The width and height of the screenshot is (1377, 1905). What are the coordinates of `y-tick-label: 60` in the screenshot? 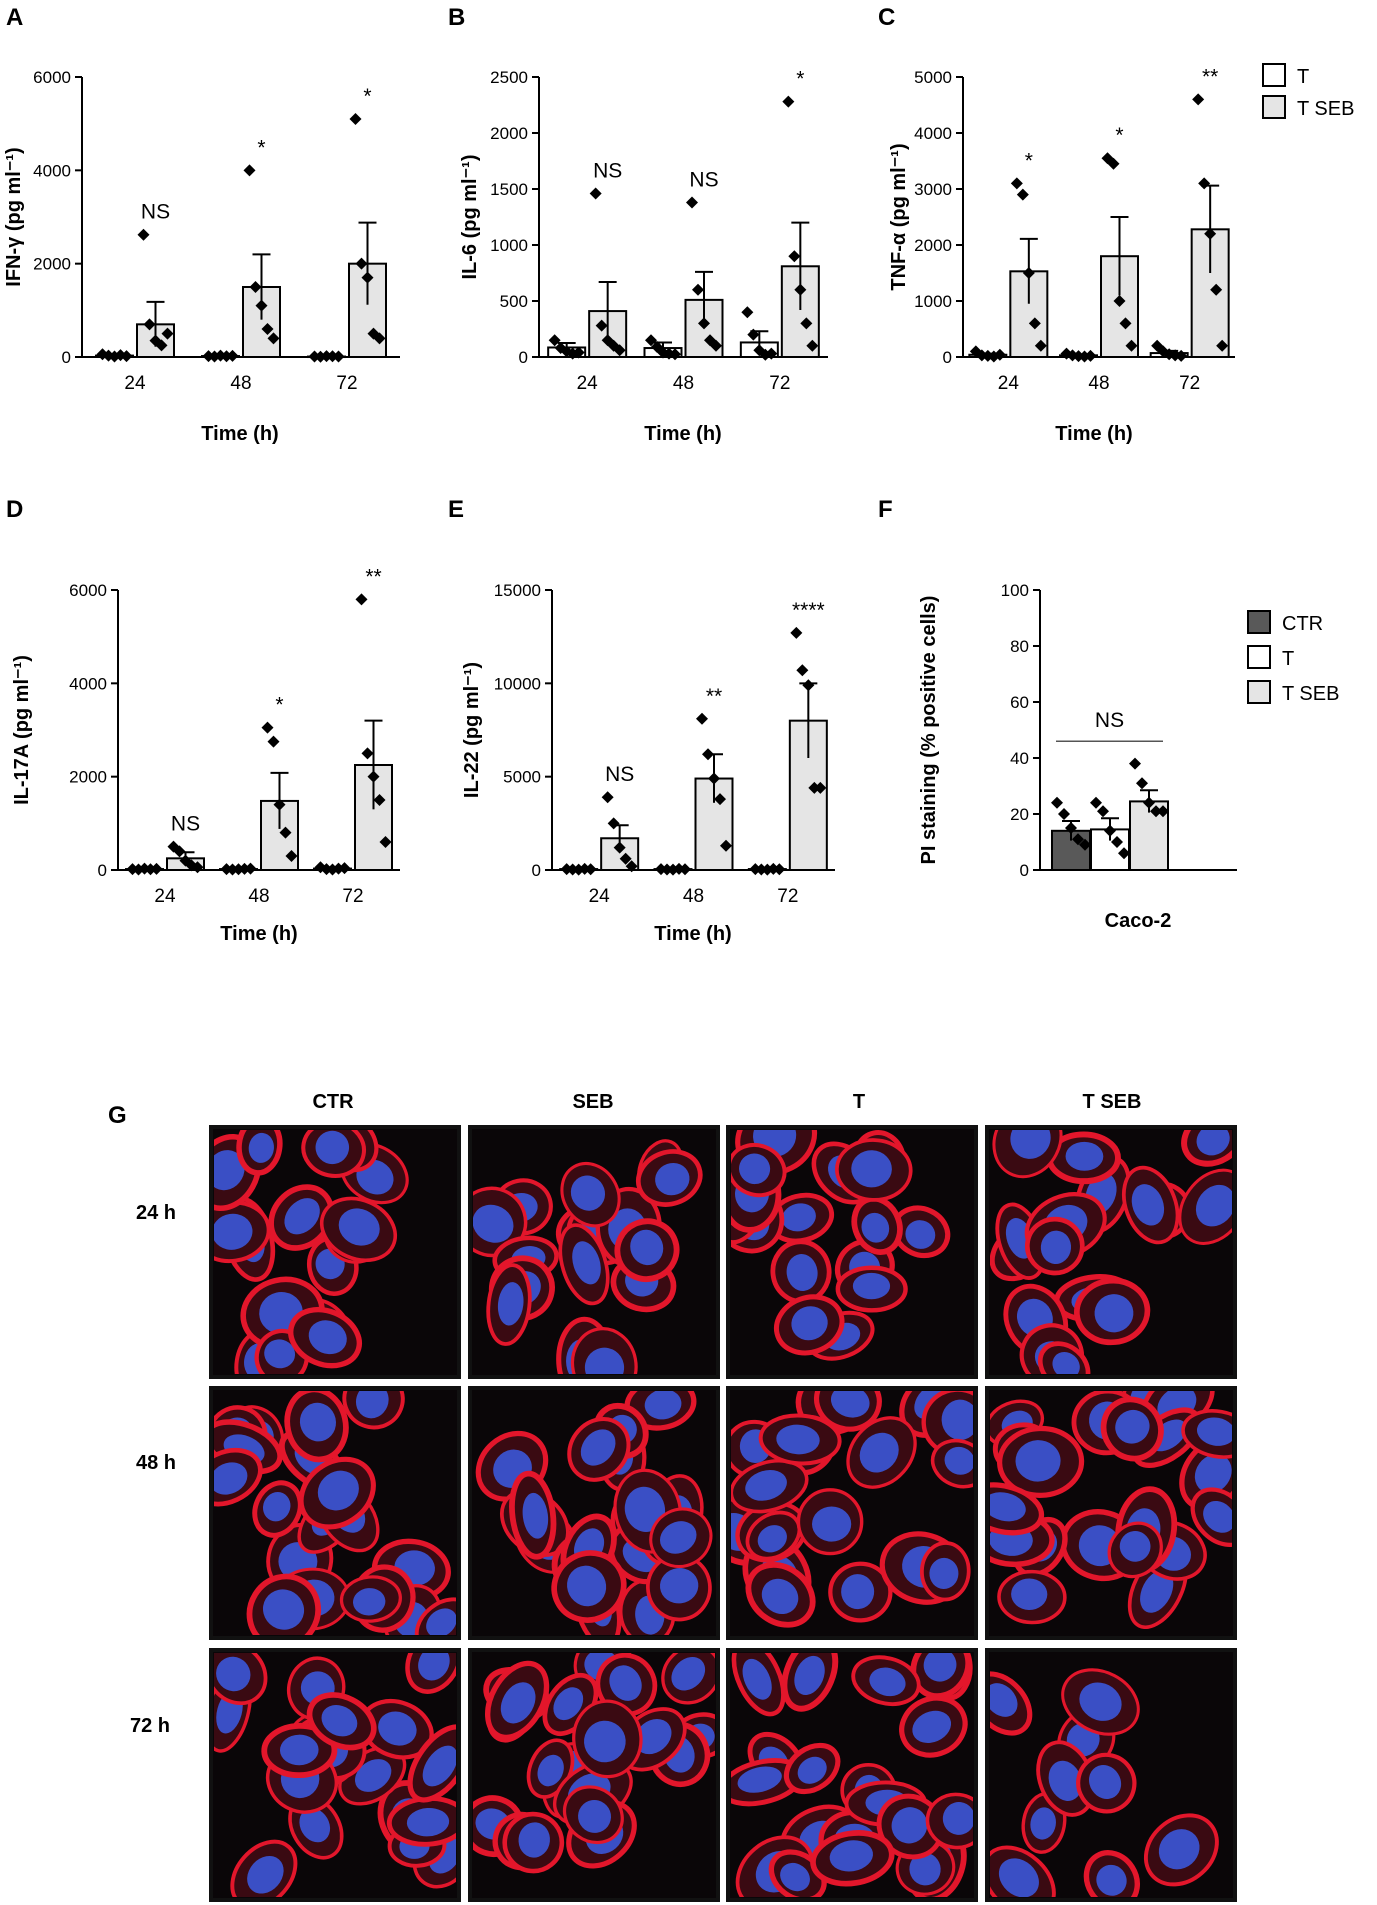 It's located at (1019, 702).